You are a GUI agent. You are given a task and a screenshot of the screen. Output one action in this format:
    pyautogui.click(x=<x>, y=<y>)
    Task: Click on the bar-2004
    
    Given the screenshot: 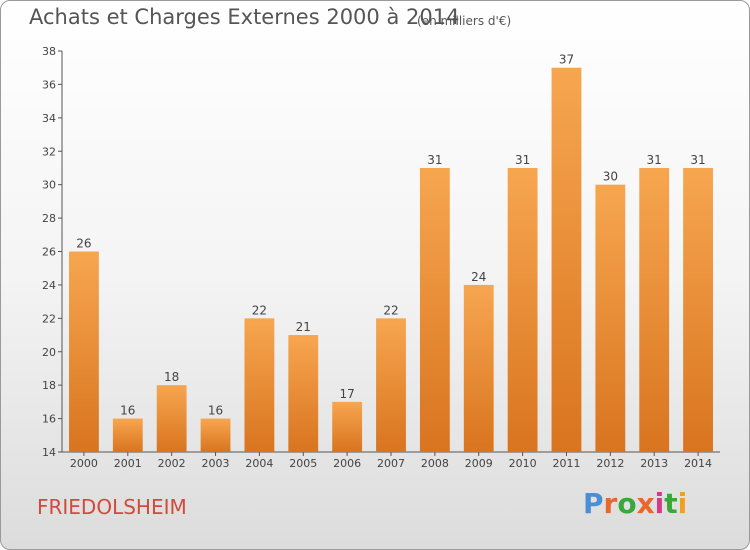 What is the action you would take?
    pyautogui.click(x=259, y=385)
    